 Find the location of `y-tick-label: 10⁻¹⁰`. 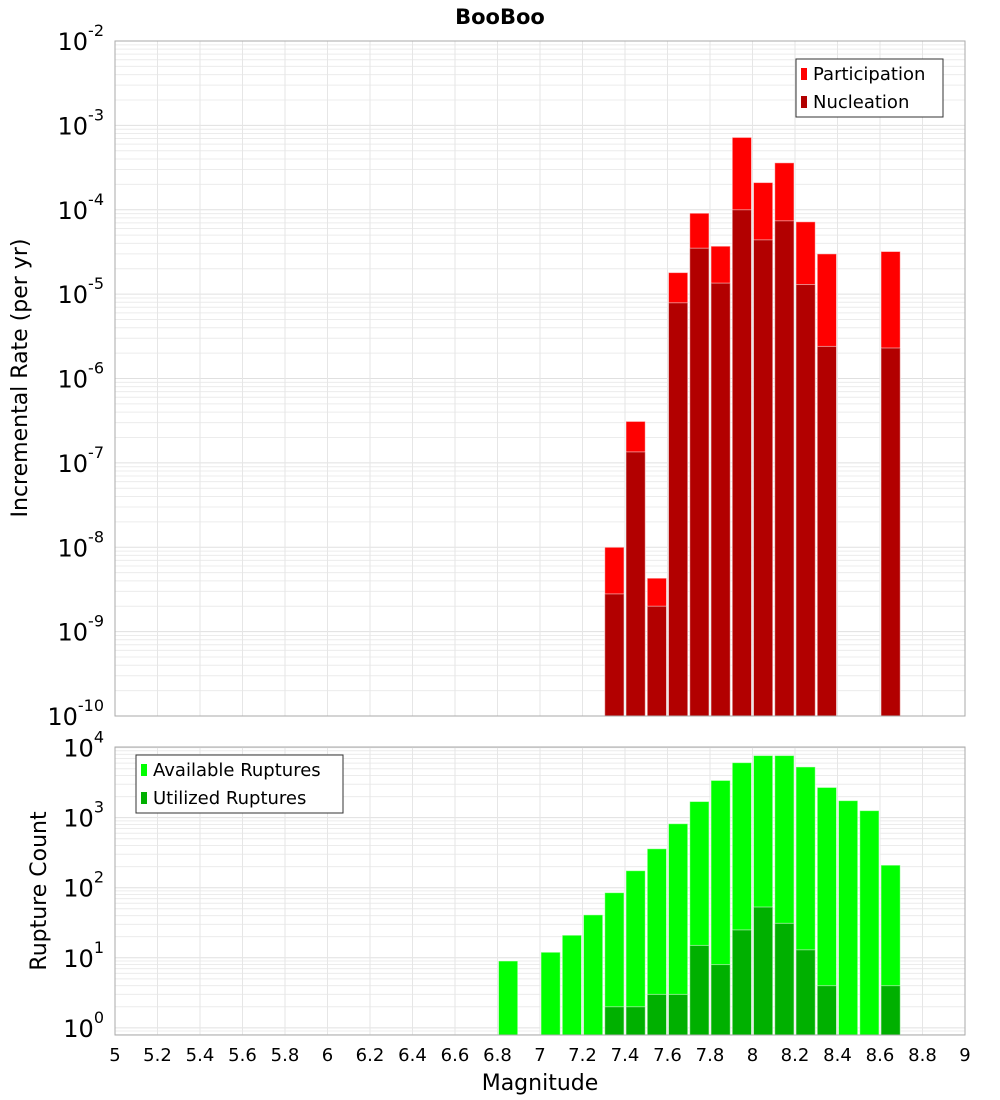

y-tick-label: 10⁻¹⁰ is located at coordinates (75, 713).